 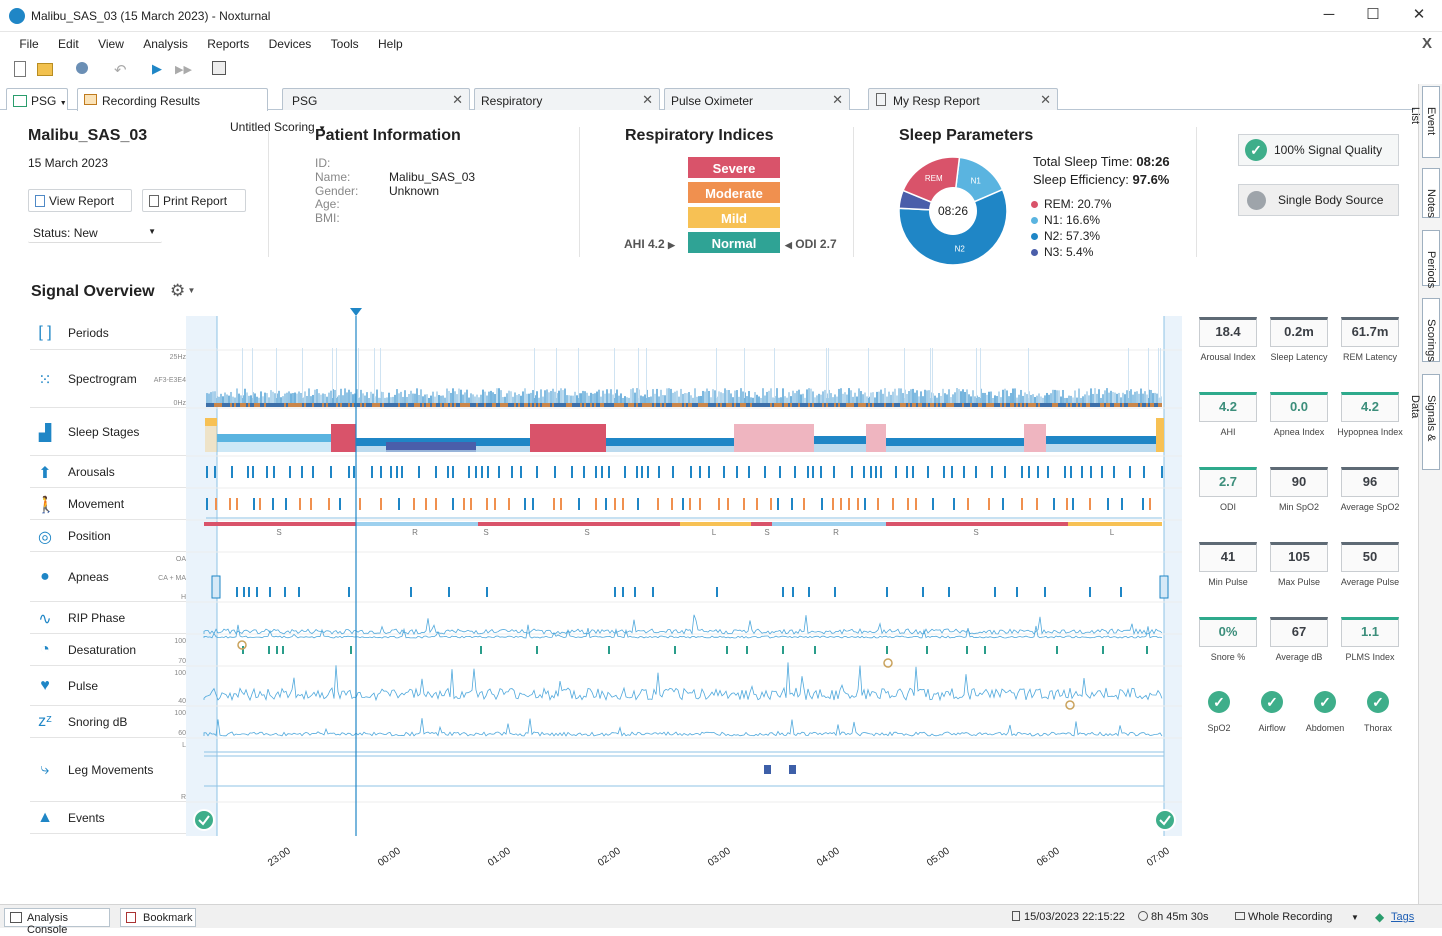 I want to click on dock-tab-signals-data: Signals & Data, so click(x=1424, y=422).